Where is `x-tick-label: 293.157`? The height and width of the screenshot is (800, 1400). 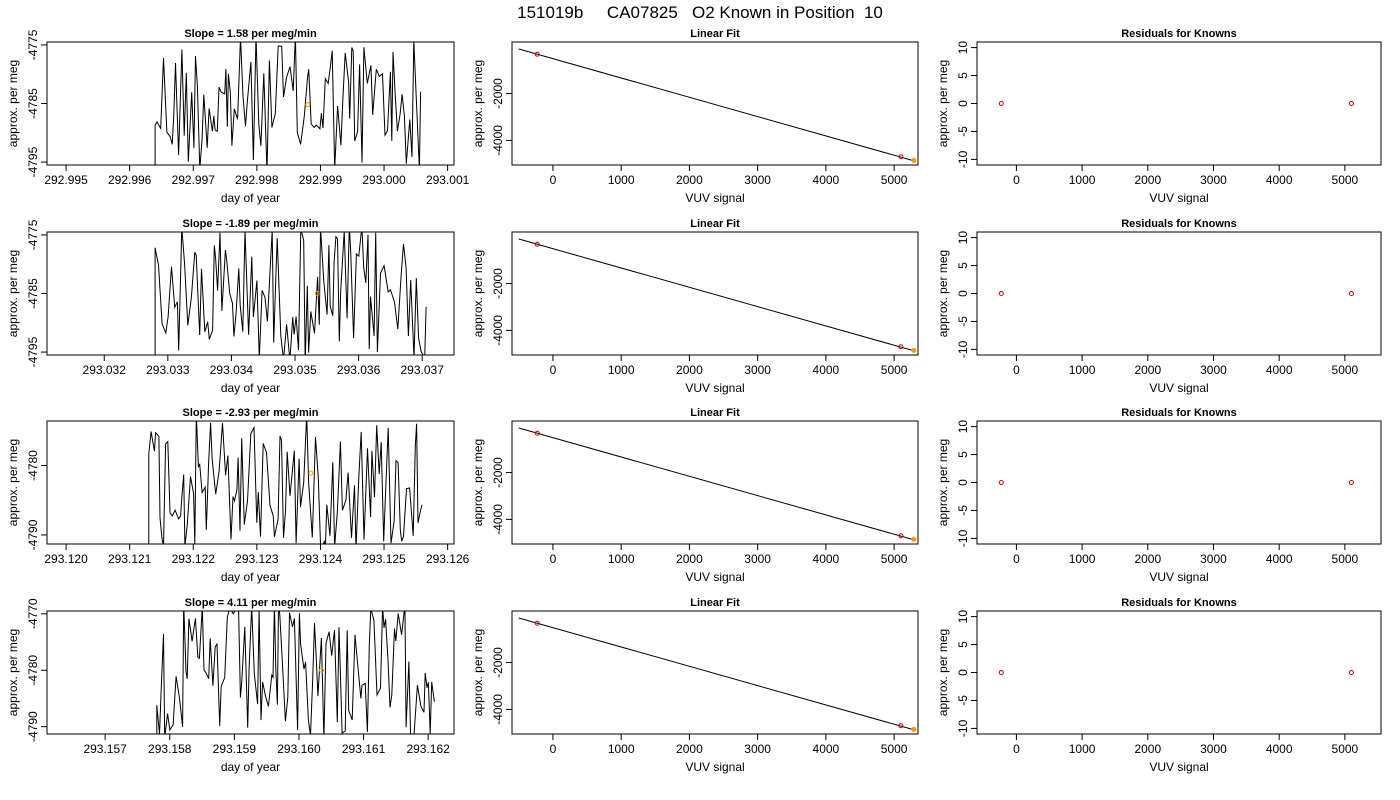
x-tick-label: 293.157 is located at coordinates (105, 749).